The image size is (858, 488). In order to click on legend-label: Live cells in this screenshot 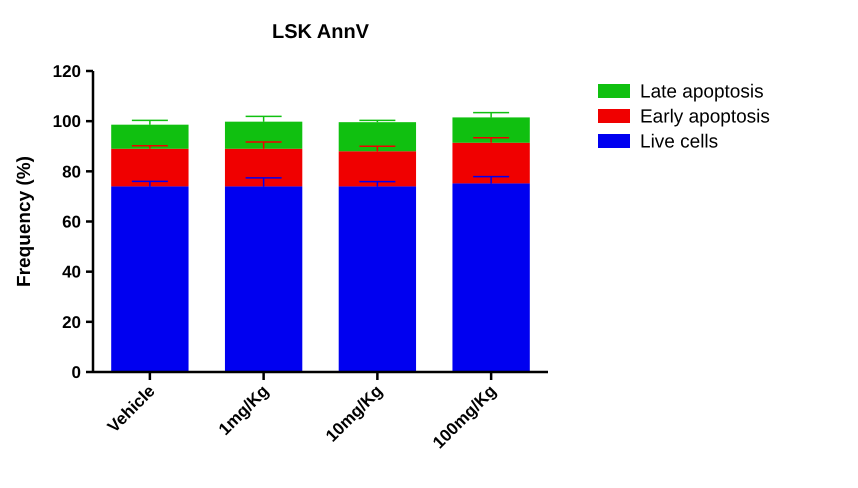, I will do `click(679, 142)`.